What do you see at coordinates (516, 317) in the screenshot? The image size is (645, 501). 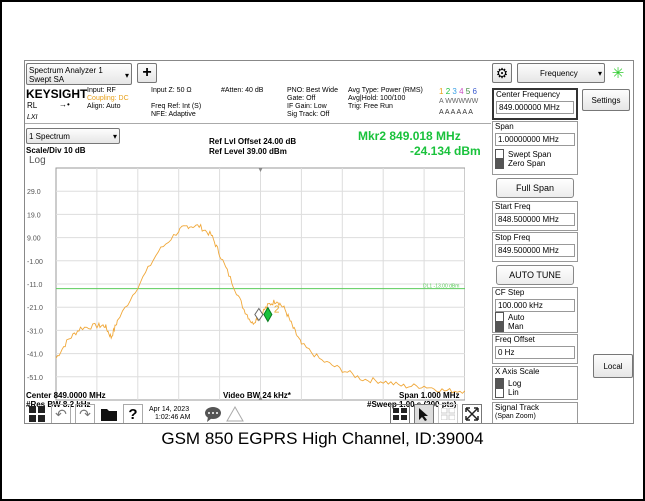 I see `cf-auto-label: Auto` at bounding box center [516, 317].